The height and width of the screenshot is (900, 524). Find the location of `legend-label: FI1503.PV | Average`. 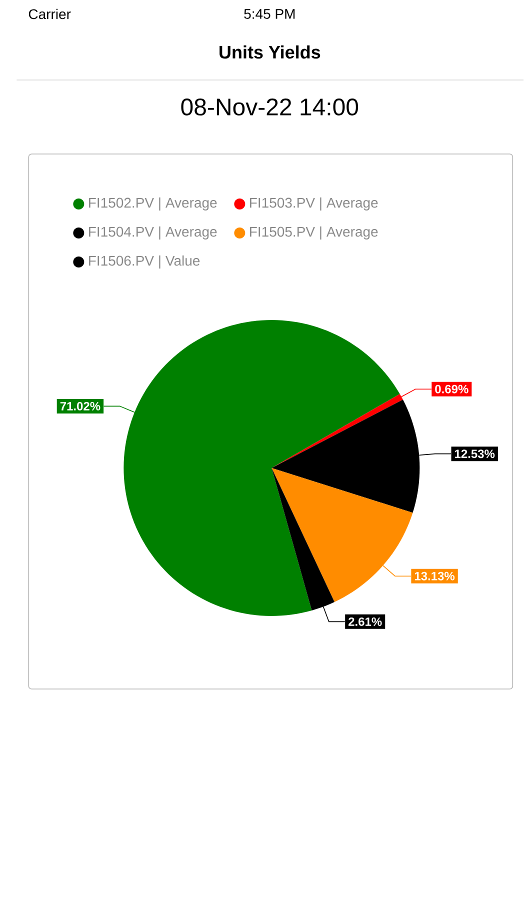

legend-label: FI1503.PV | Average is located at coordinates (314, 204).